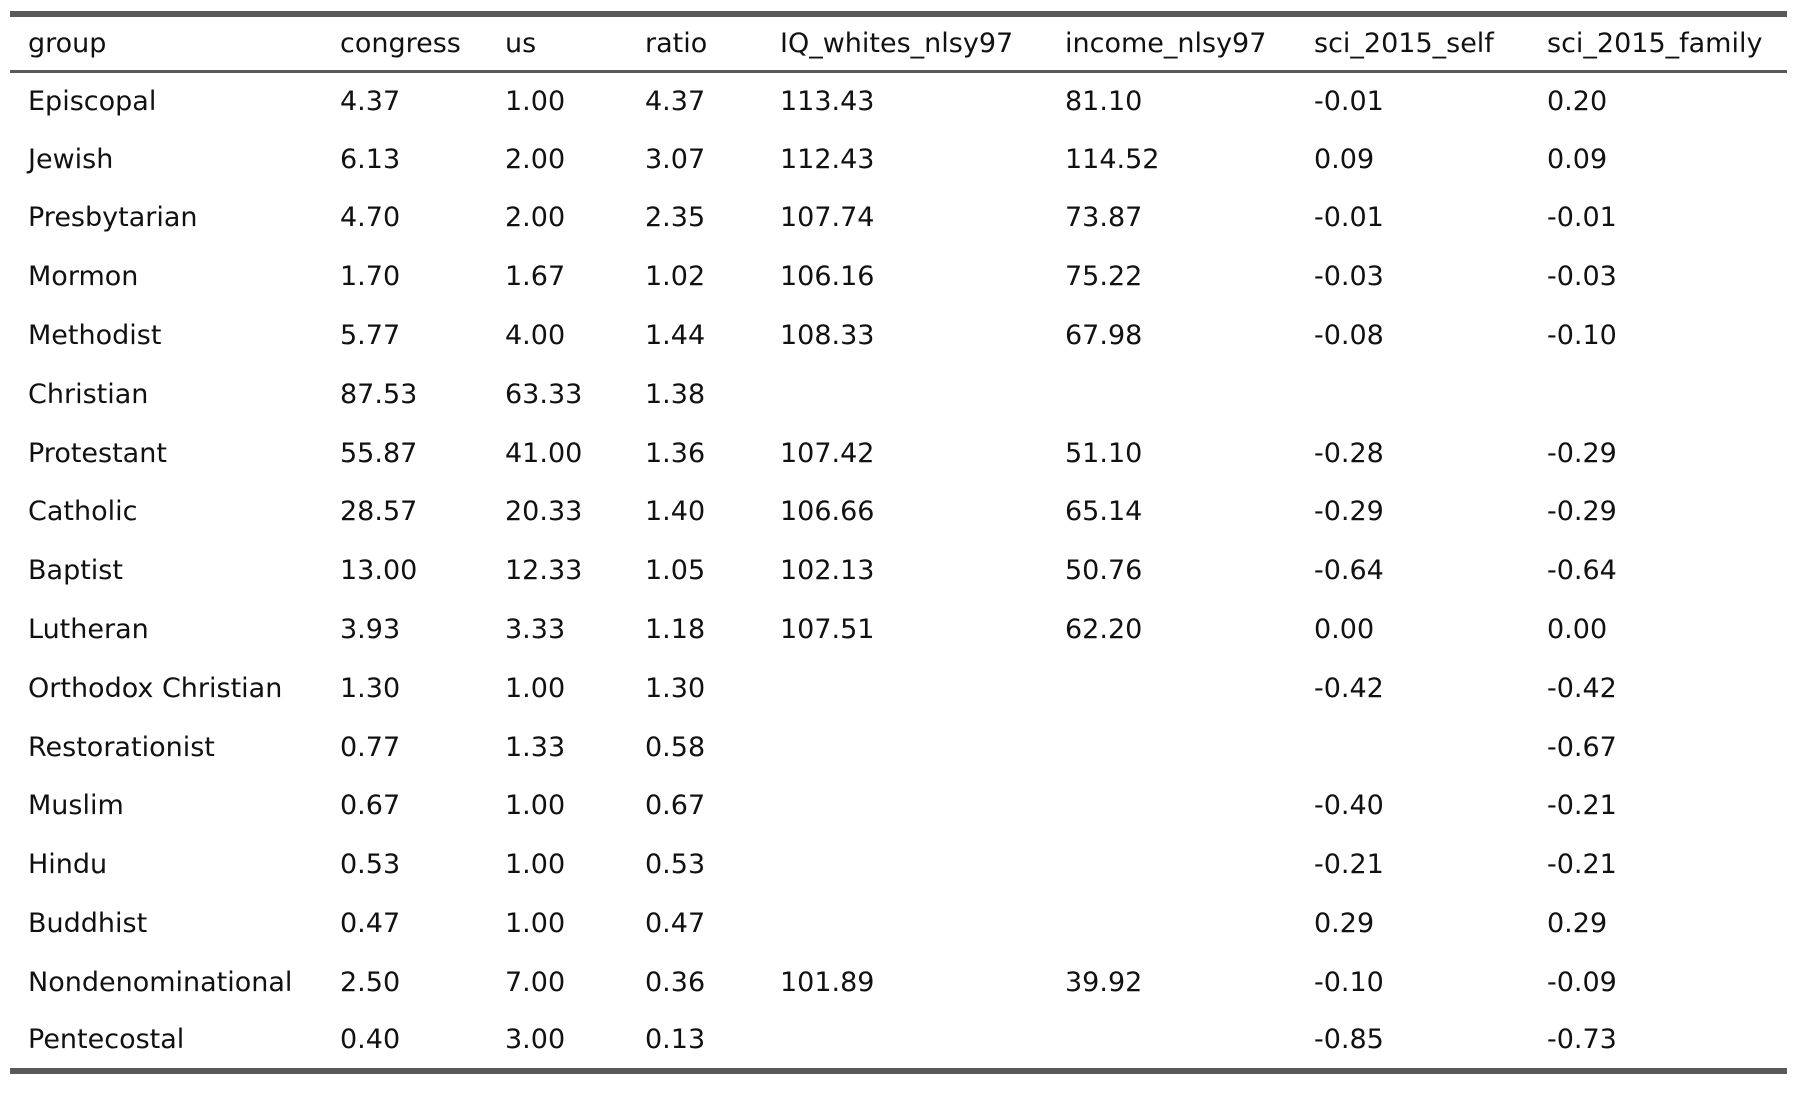 This screenshot has height=1108, width=1808. I want to click on value-cell: 0.29, so click(1344, 924).